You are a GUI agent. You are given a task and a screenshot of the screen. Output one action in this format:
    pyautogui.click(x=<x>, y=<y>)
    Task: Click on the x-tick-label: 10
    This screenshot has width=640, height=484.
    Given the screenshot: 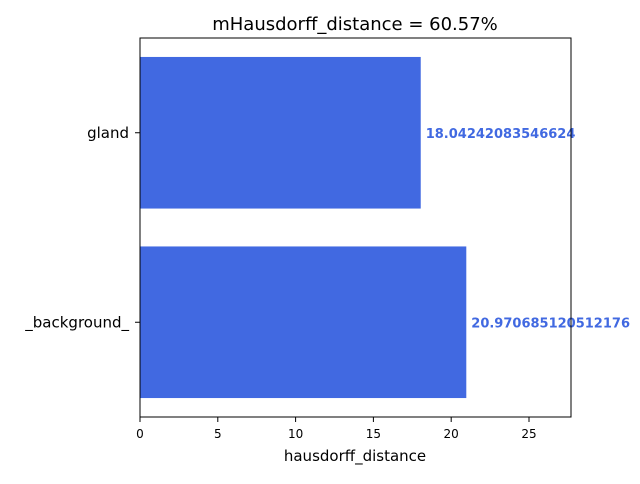 What is the action you would take?
    pyautogui.click(x=295, y=434)
    